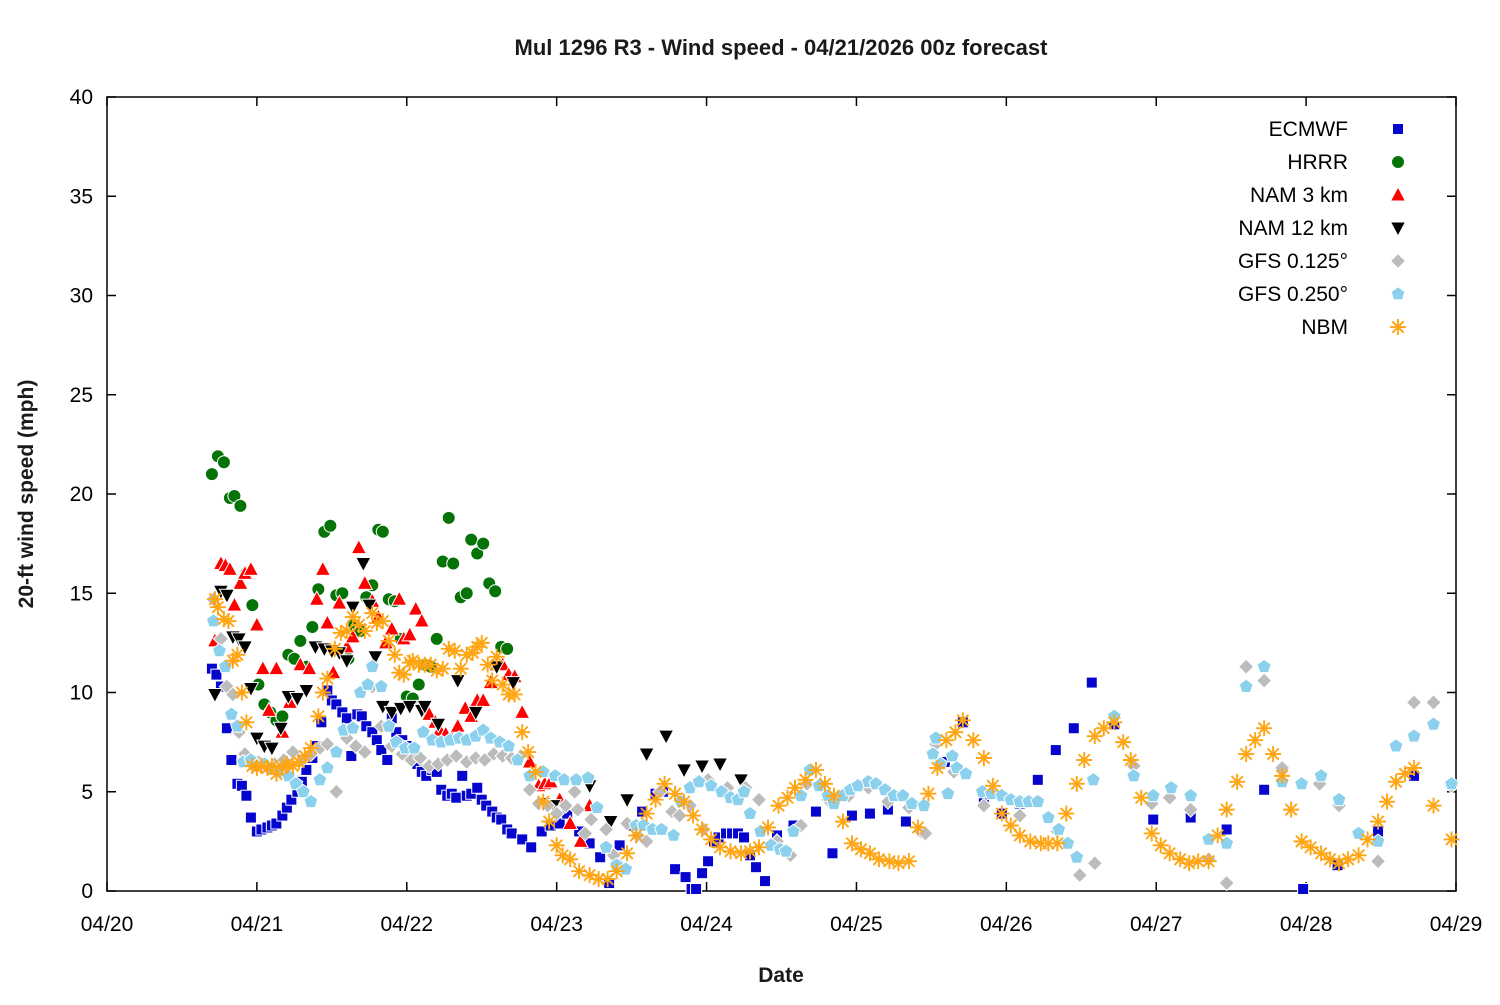  I want to click on y-tick-label: 0, so click(87, 891).